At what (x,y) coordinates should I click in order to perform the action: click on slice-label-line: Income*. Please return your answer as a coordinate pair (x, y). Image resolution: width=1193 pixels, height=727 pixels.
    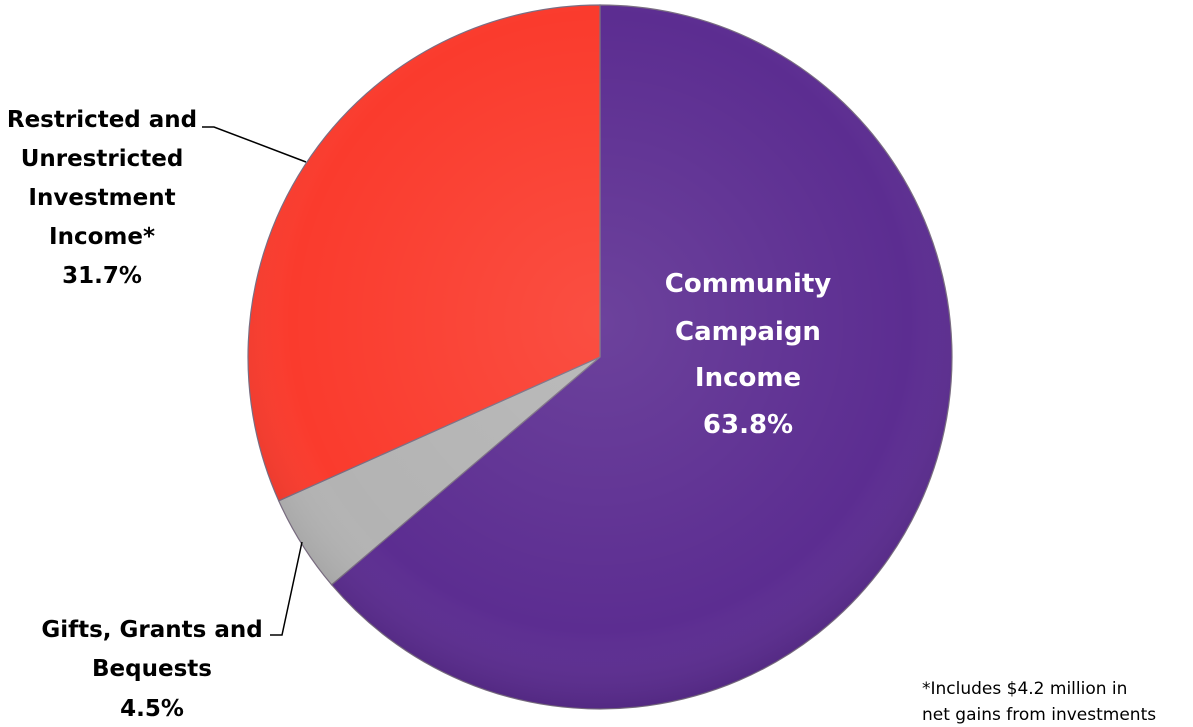
    Looking at the image, I should click on (102, 237).